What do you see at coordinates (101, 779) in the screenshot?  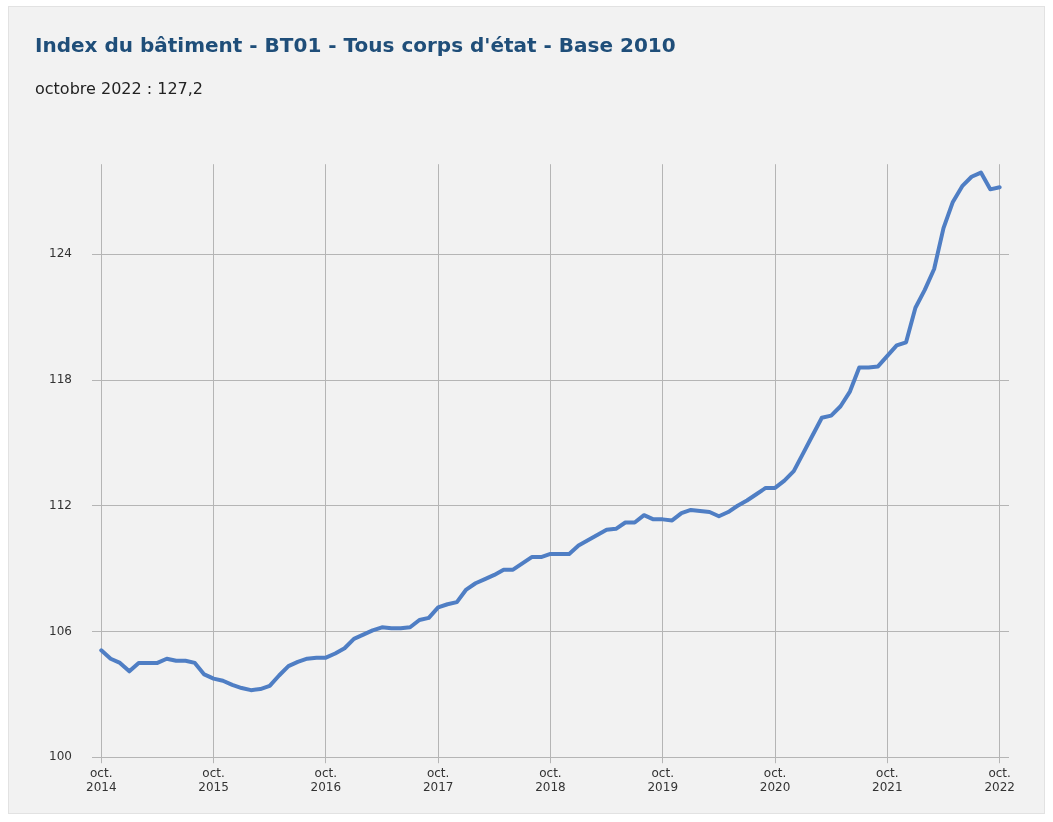 I see `x-tick-label: oct. 2014` at bounding box center [101, 779].